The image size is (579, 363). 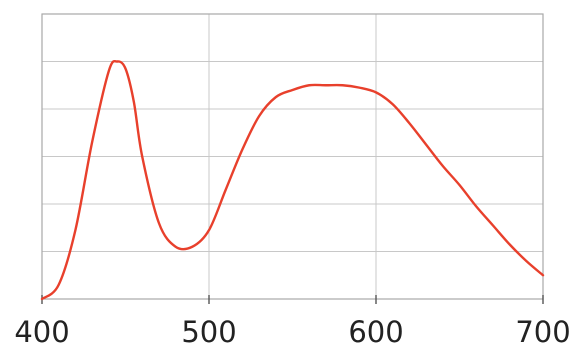 I want to click on x-tick-label: 400, so click(x=41, y=332).